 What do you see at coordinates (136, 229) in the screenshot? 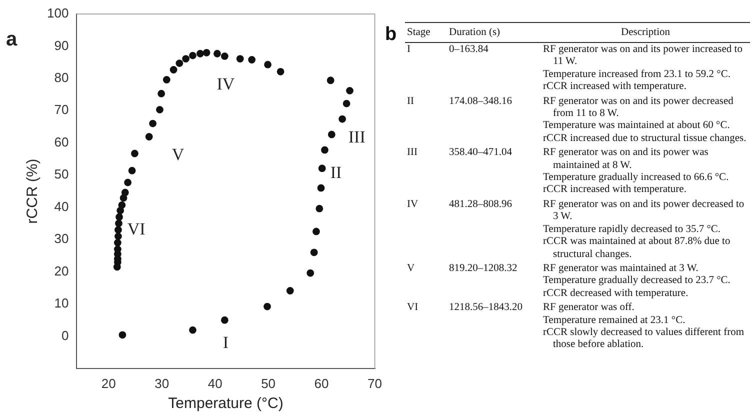
I see `annotation: VI` at bounding box center [136, 229].